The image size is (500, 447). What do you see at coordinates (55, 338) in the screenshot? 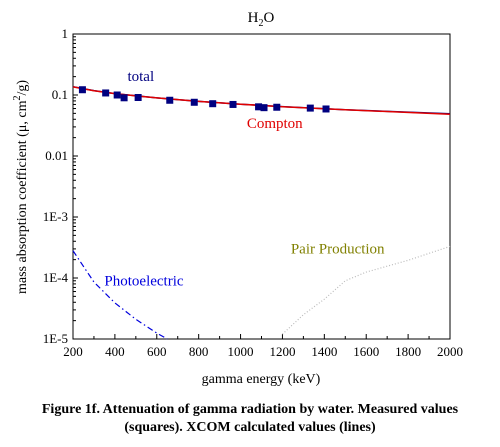
I see `y-tick-label: 1E-5` at bounding box center [55, 338].